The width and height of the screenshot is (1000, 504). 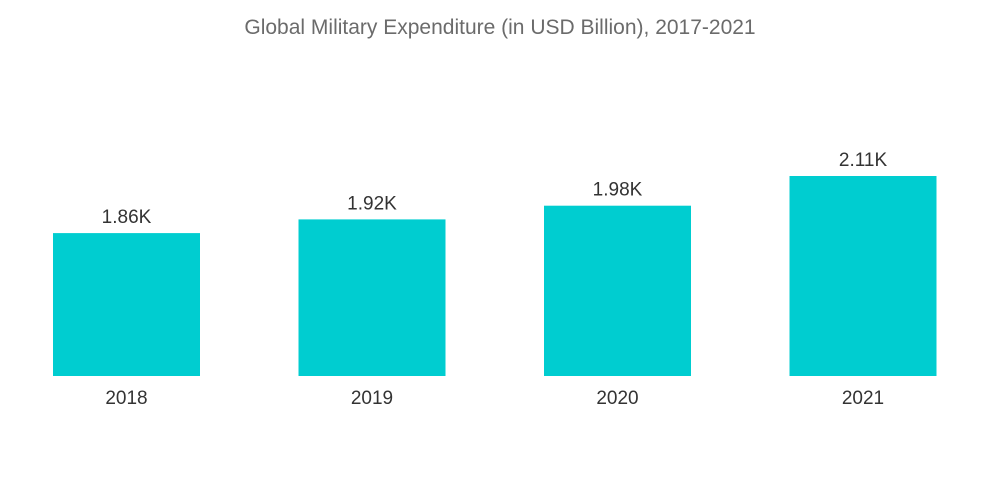 I want to click on x-tick-2020: 2020, so click(x=617, y=398).